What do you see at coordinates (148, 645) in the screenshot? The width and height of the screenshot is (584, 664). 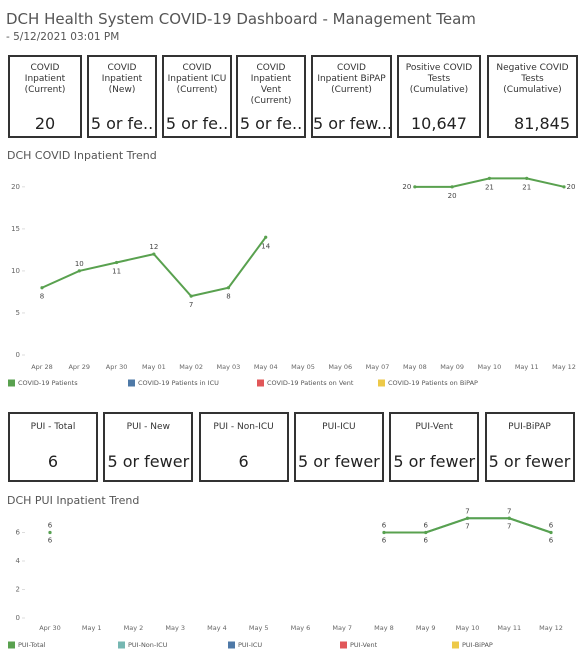 I see `legend-label: PUI-Non-ICU` at bounding box center [148, 645].